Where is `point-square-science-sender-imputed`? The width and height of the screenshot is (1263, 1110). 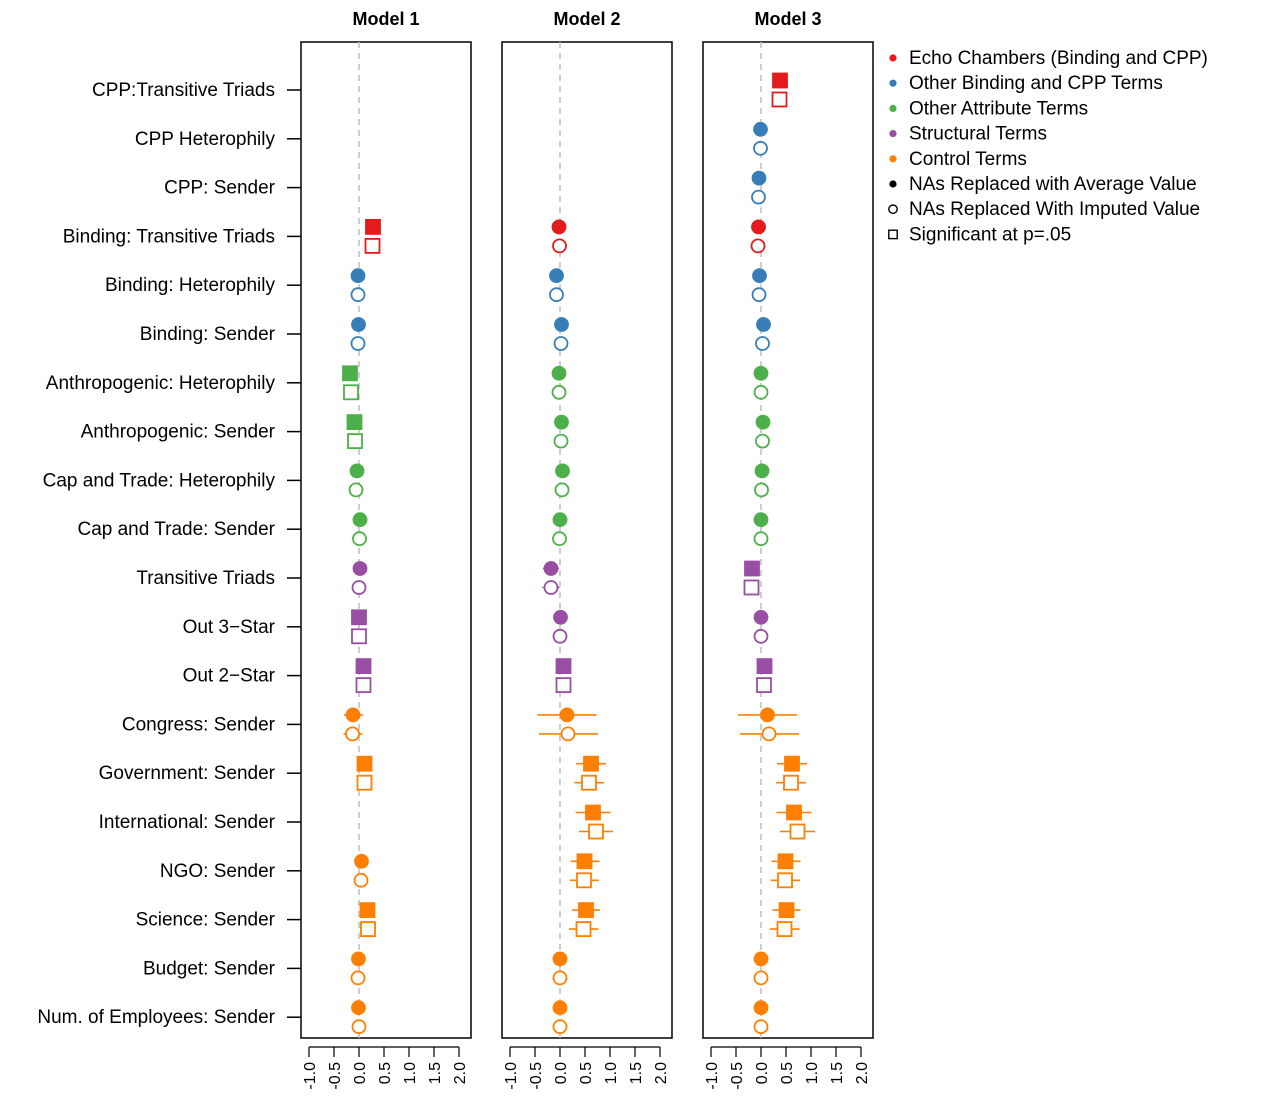 point-square-science-sender-imputed is located at coordinates (583, 929).